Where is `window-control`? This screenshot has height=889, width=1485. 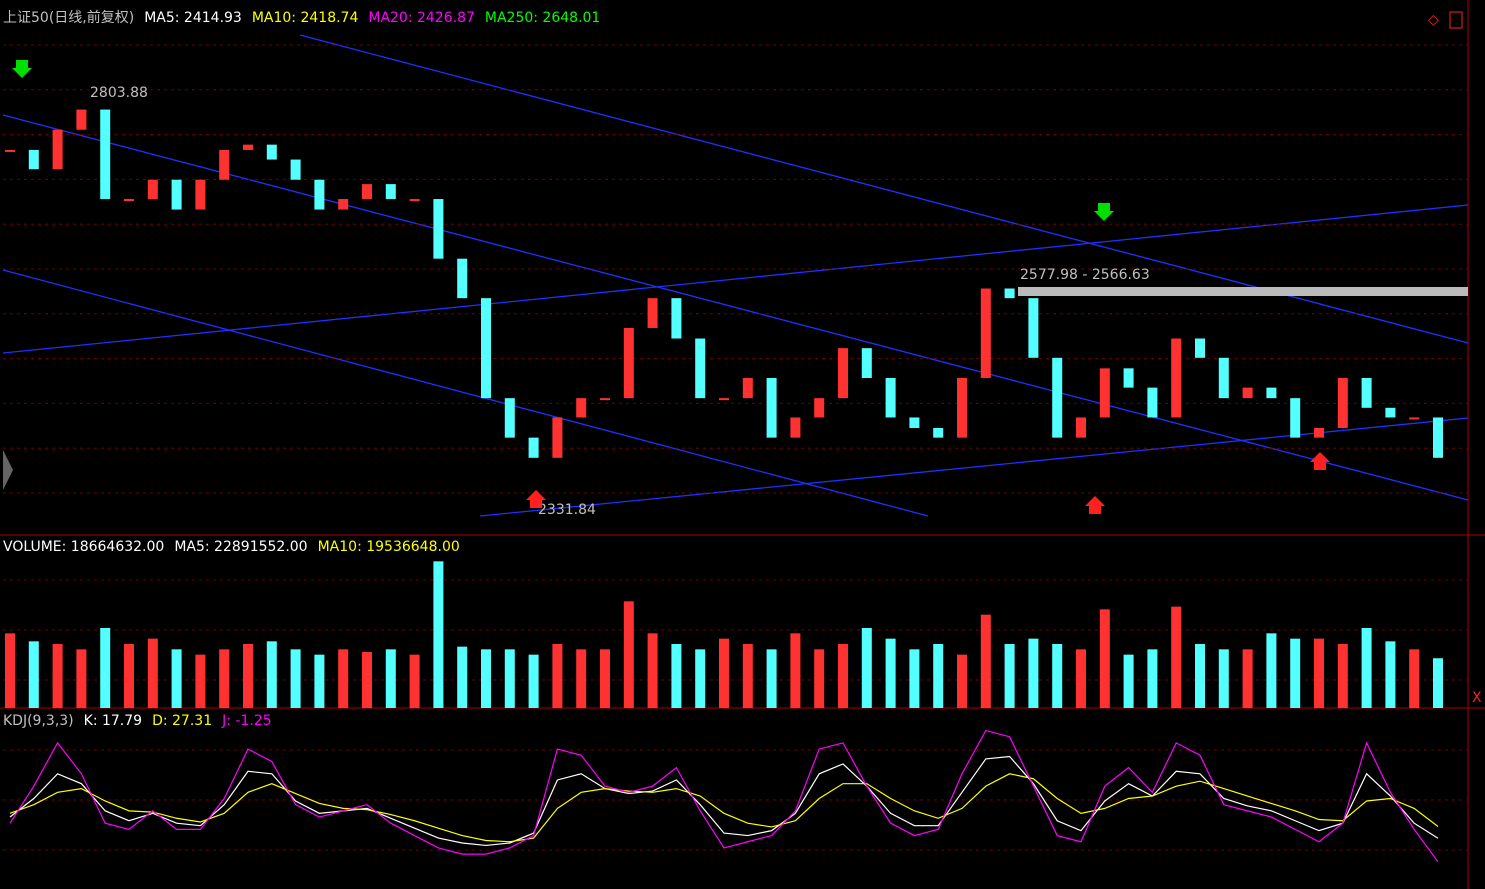 window-control is located at coordinates (1456, 20).